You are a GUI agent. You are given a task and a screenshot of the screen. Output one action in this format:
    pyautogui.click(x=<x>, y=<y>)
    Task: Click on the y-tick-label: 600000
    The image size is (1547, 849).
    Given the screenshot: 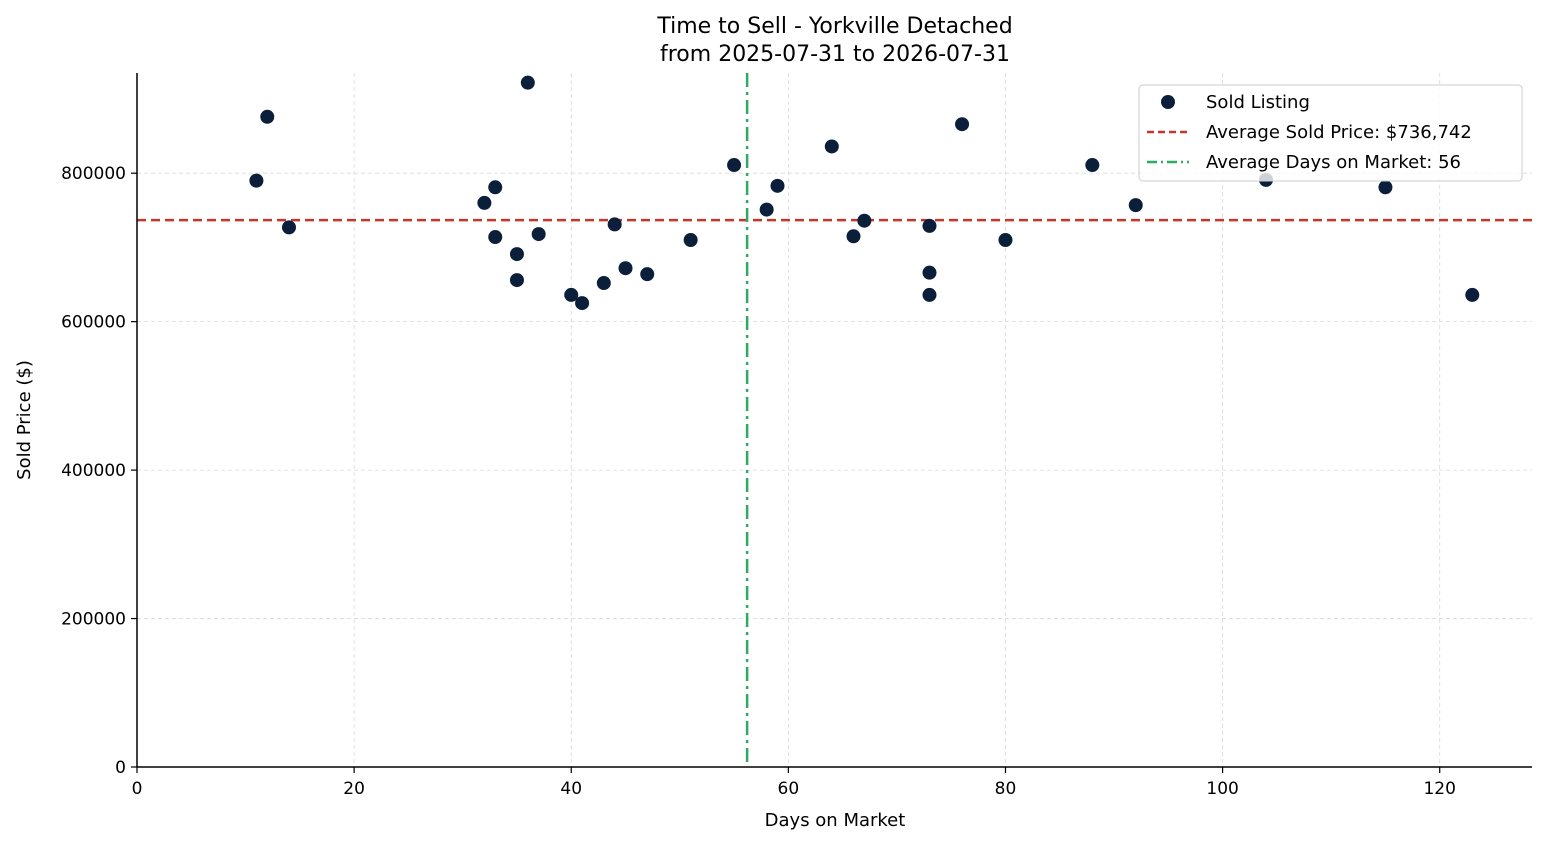 What is the action you would take?
    pyautogui.click(x=93, y=323)
    